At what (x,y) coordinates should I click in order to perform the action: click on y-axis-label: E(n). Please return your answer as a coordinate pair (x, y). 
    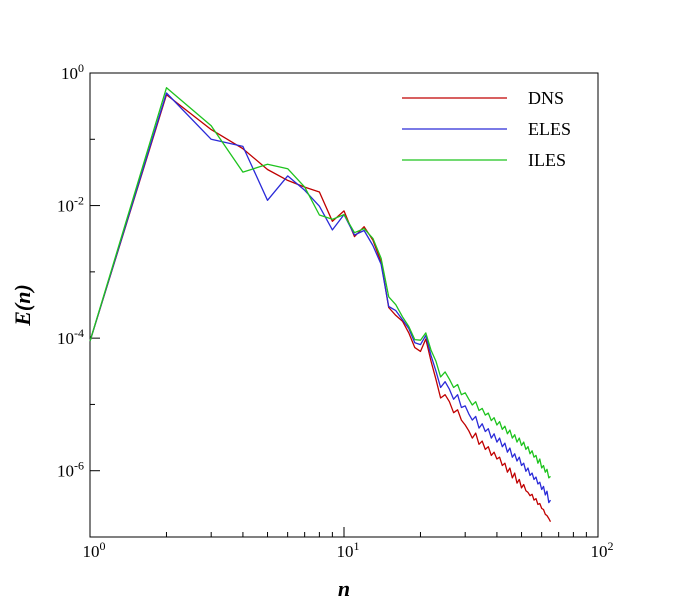
    Looking at the image, I should click on (22, 305).